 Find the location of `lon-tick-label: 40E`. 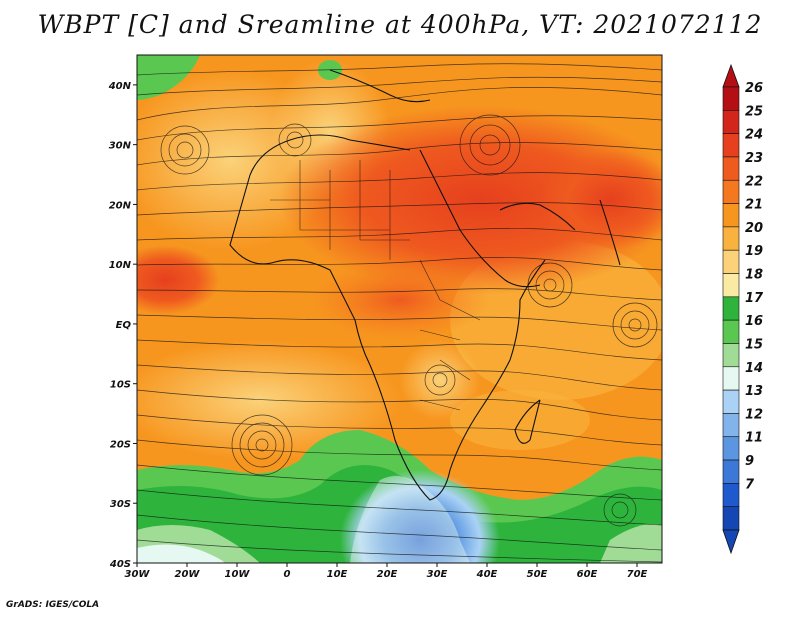

lon-tick-label: 40E is located at coordinates (487, 574).